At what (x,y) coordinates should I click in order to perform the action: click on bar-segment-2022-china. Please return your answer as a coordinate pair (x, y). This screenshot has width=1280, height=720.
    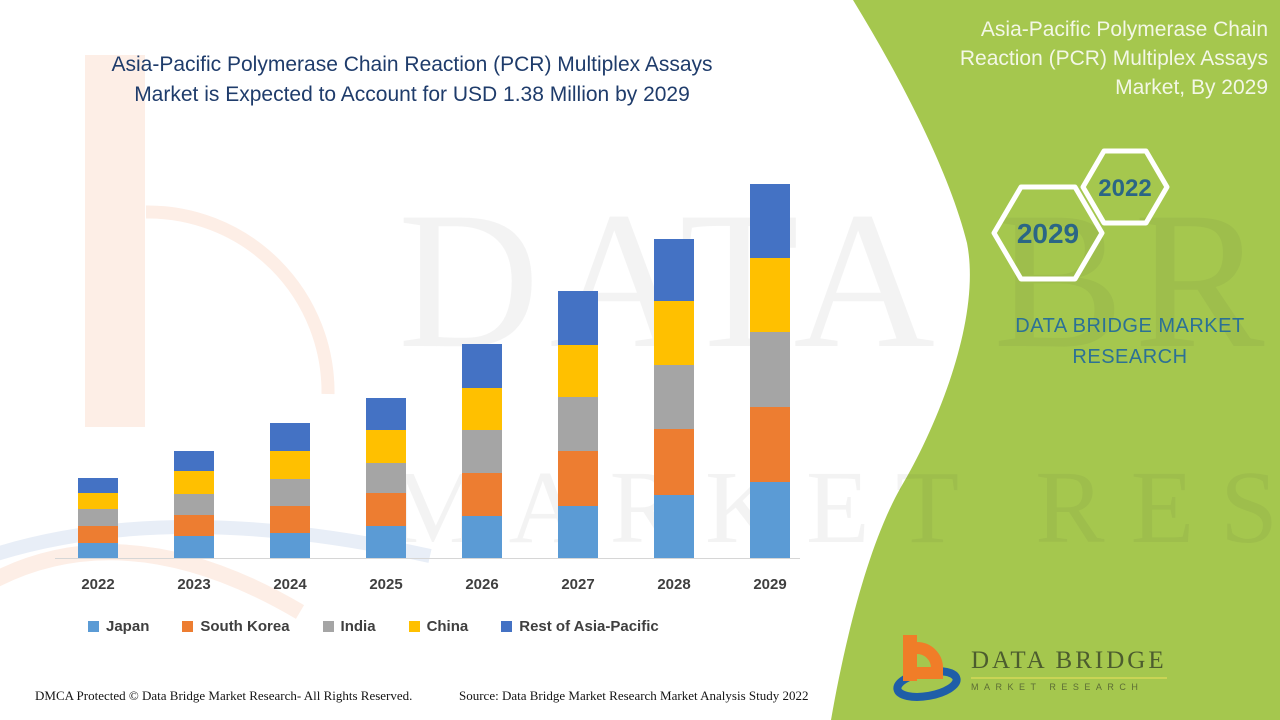
    Looking at the image, I should click on (98, 501).